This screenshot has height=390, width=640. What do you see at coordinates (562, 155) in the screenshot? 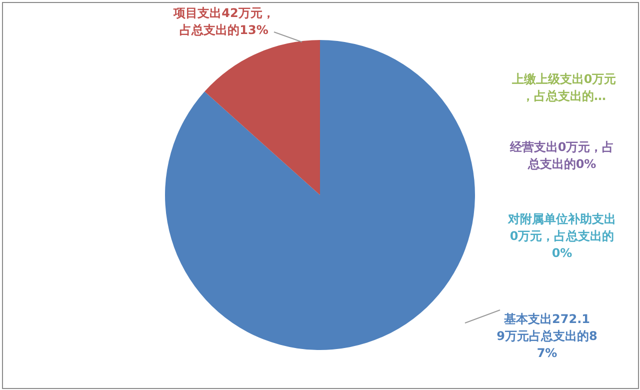
I see `category-label: 经营支出0万元，占总支出的0%` at bounding box center [562, 155].